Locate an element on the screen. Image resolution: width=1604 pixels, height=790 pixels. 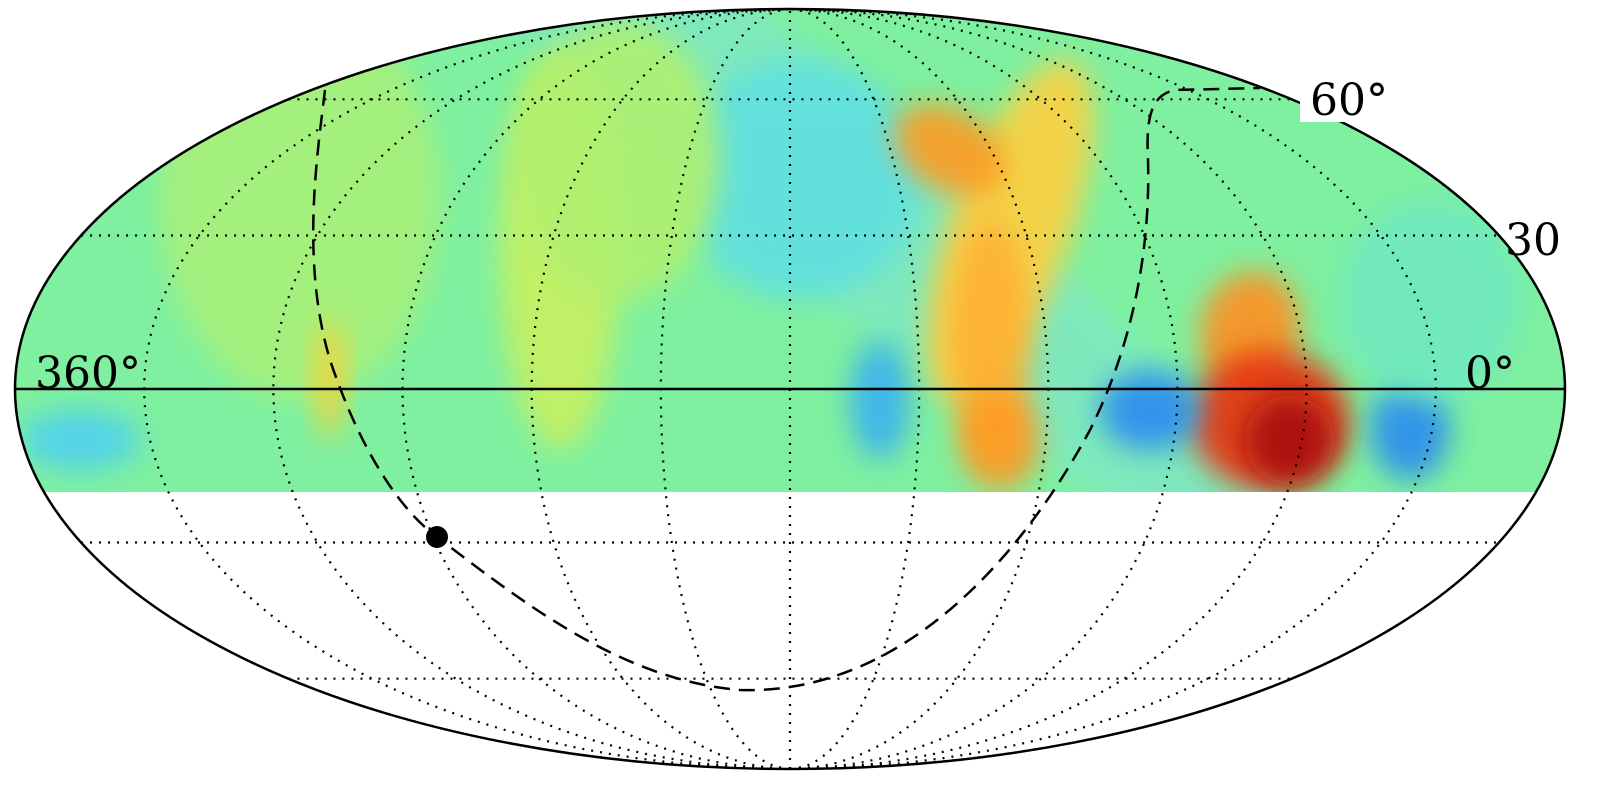
latitude-label: 60° is located at coordinates (1349, 100).